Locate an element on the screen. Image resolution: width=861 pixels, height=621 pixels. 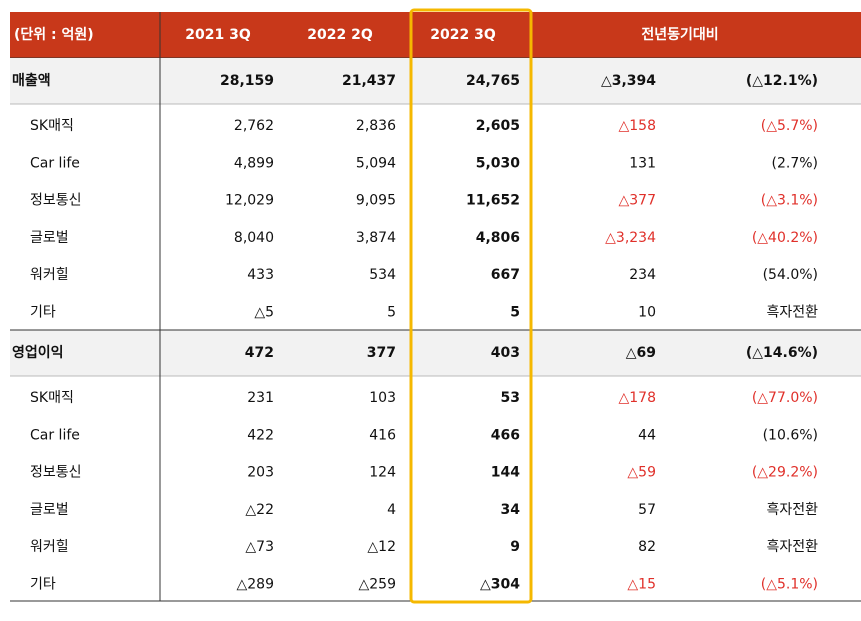
cell: △22 is located at coordinates (259, 510).